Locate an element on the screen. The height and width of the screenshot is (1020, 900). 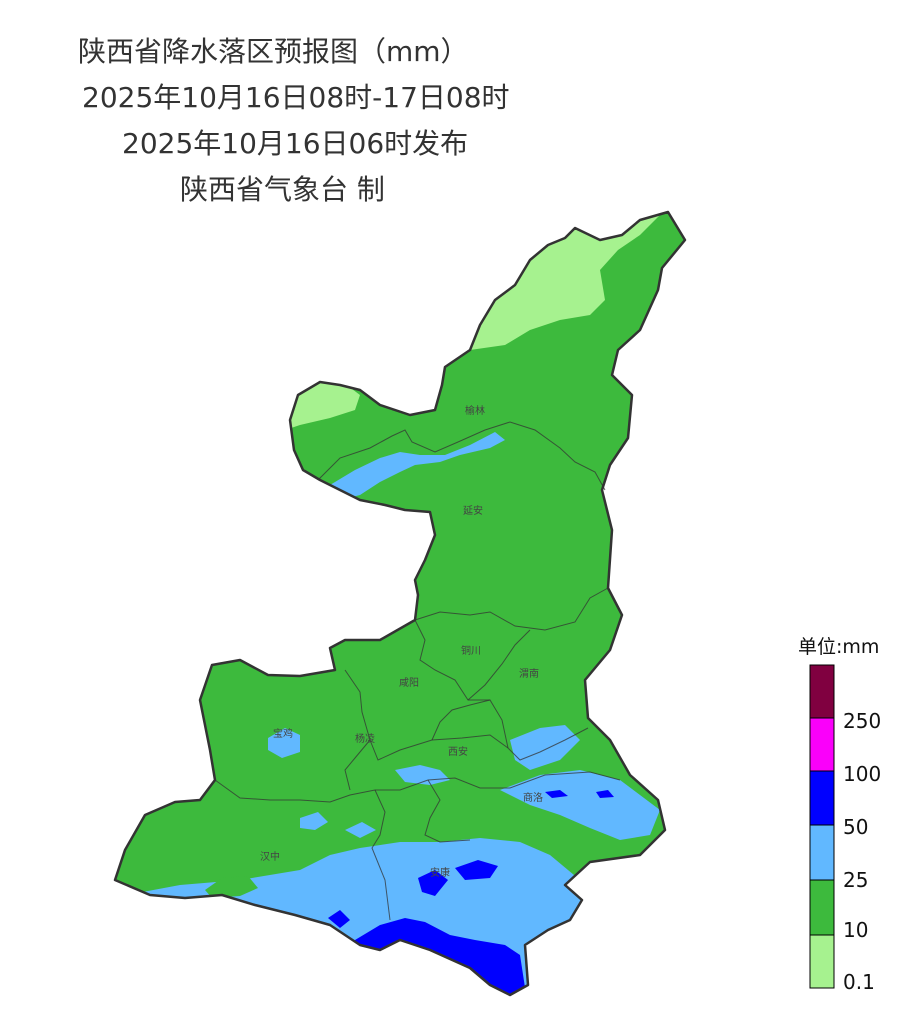
issue-time: 2025年10月16日06时发布 is located at coordinates (295, 143).